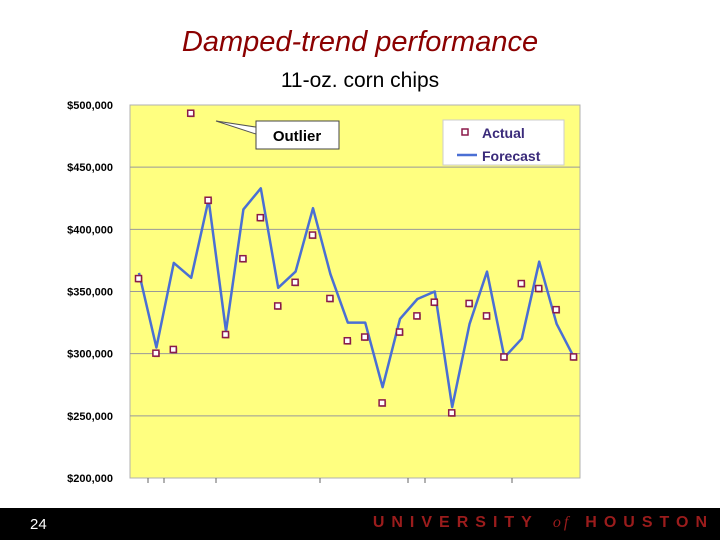 The image size is (720, 540). What do you see at coordinates (90, 168) in the screenshot?
I see `y-tick-label: $450,000` at bounding box center [90, 168].